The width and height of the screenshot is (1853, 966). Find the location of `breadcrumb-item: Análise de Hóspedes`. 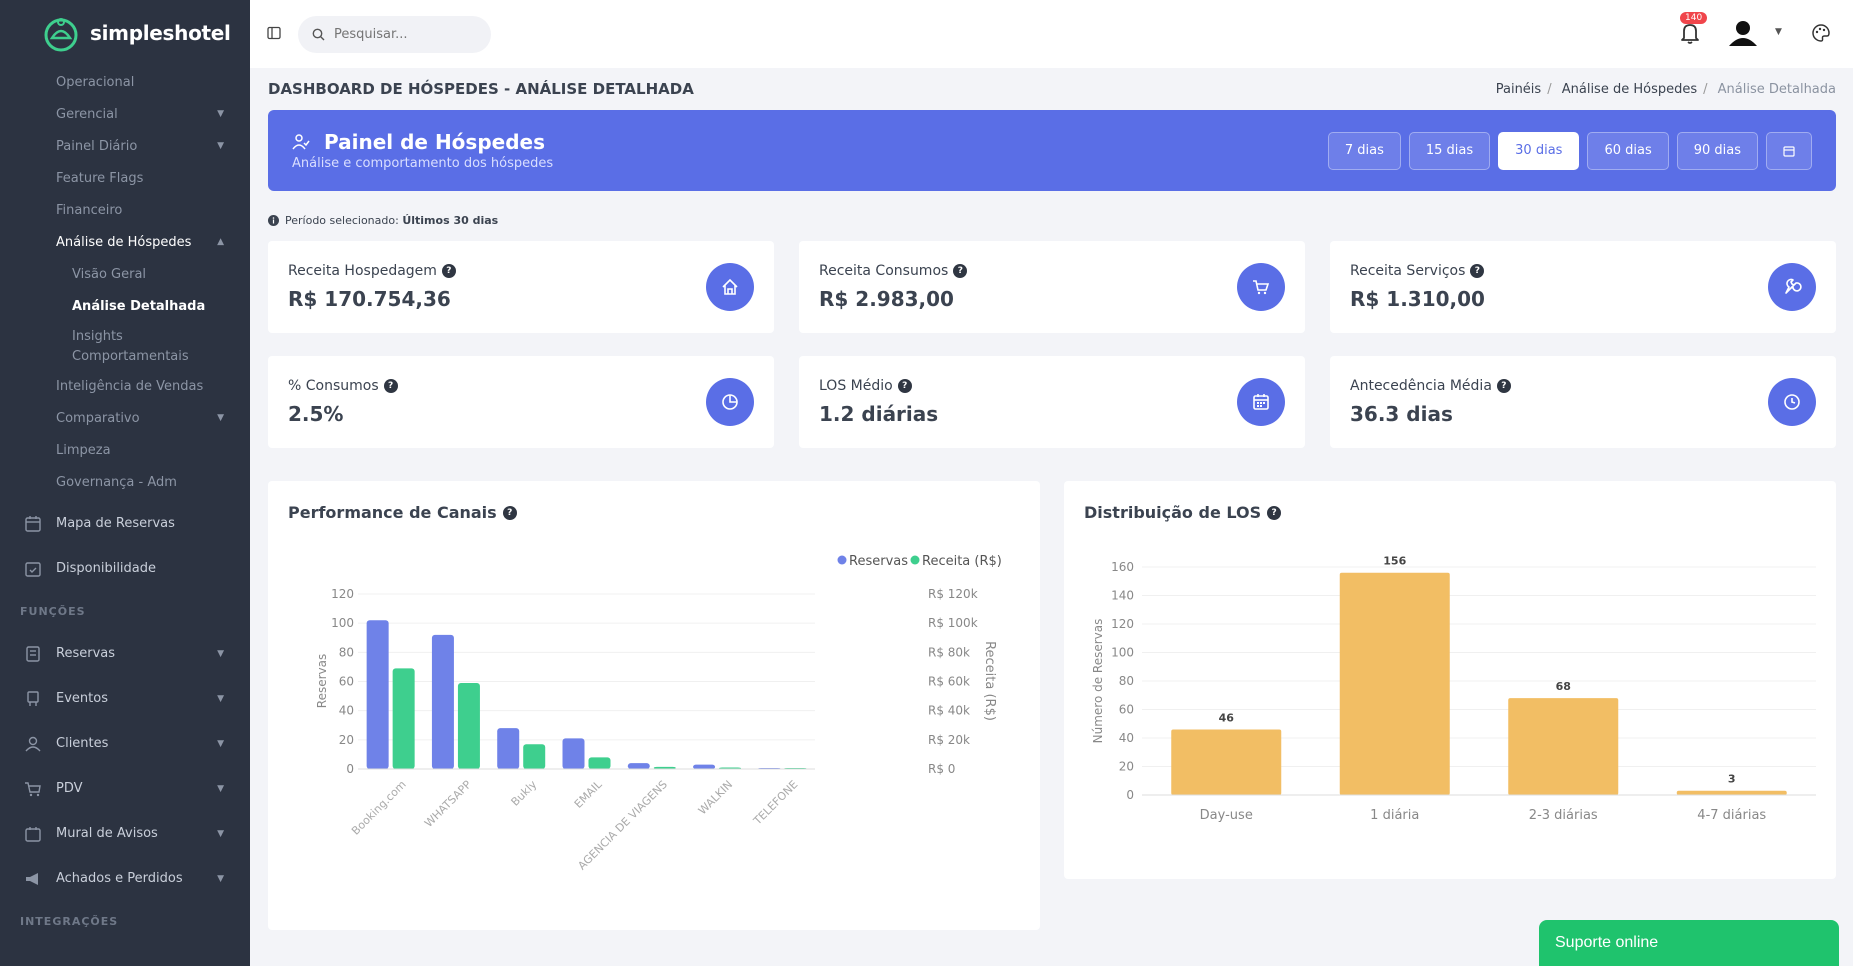

breadcrumb-item: Análise de Hóspedes is located at coordinates (1629, 89).